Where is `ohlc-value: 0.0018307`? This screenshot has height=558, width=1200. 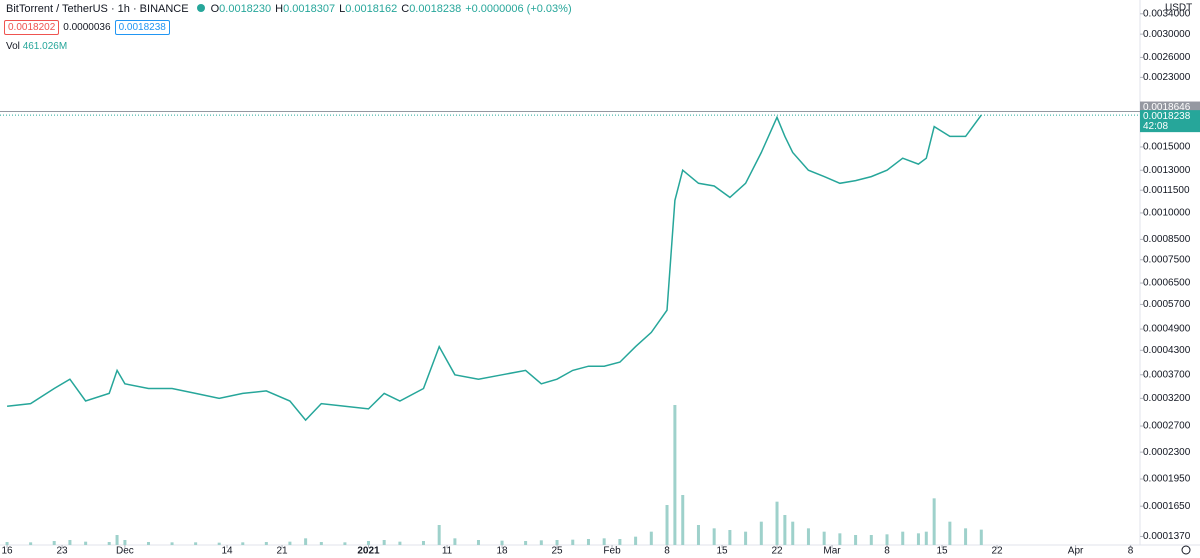
ohlc-value: 0.0018307 is located at coordinates (309, 9).